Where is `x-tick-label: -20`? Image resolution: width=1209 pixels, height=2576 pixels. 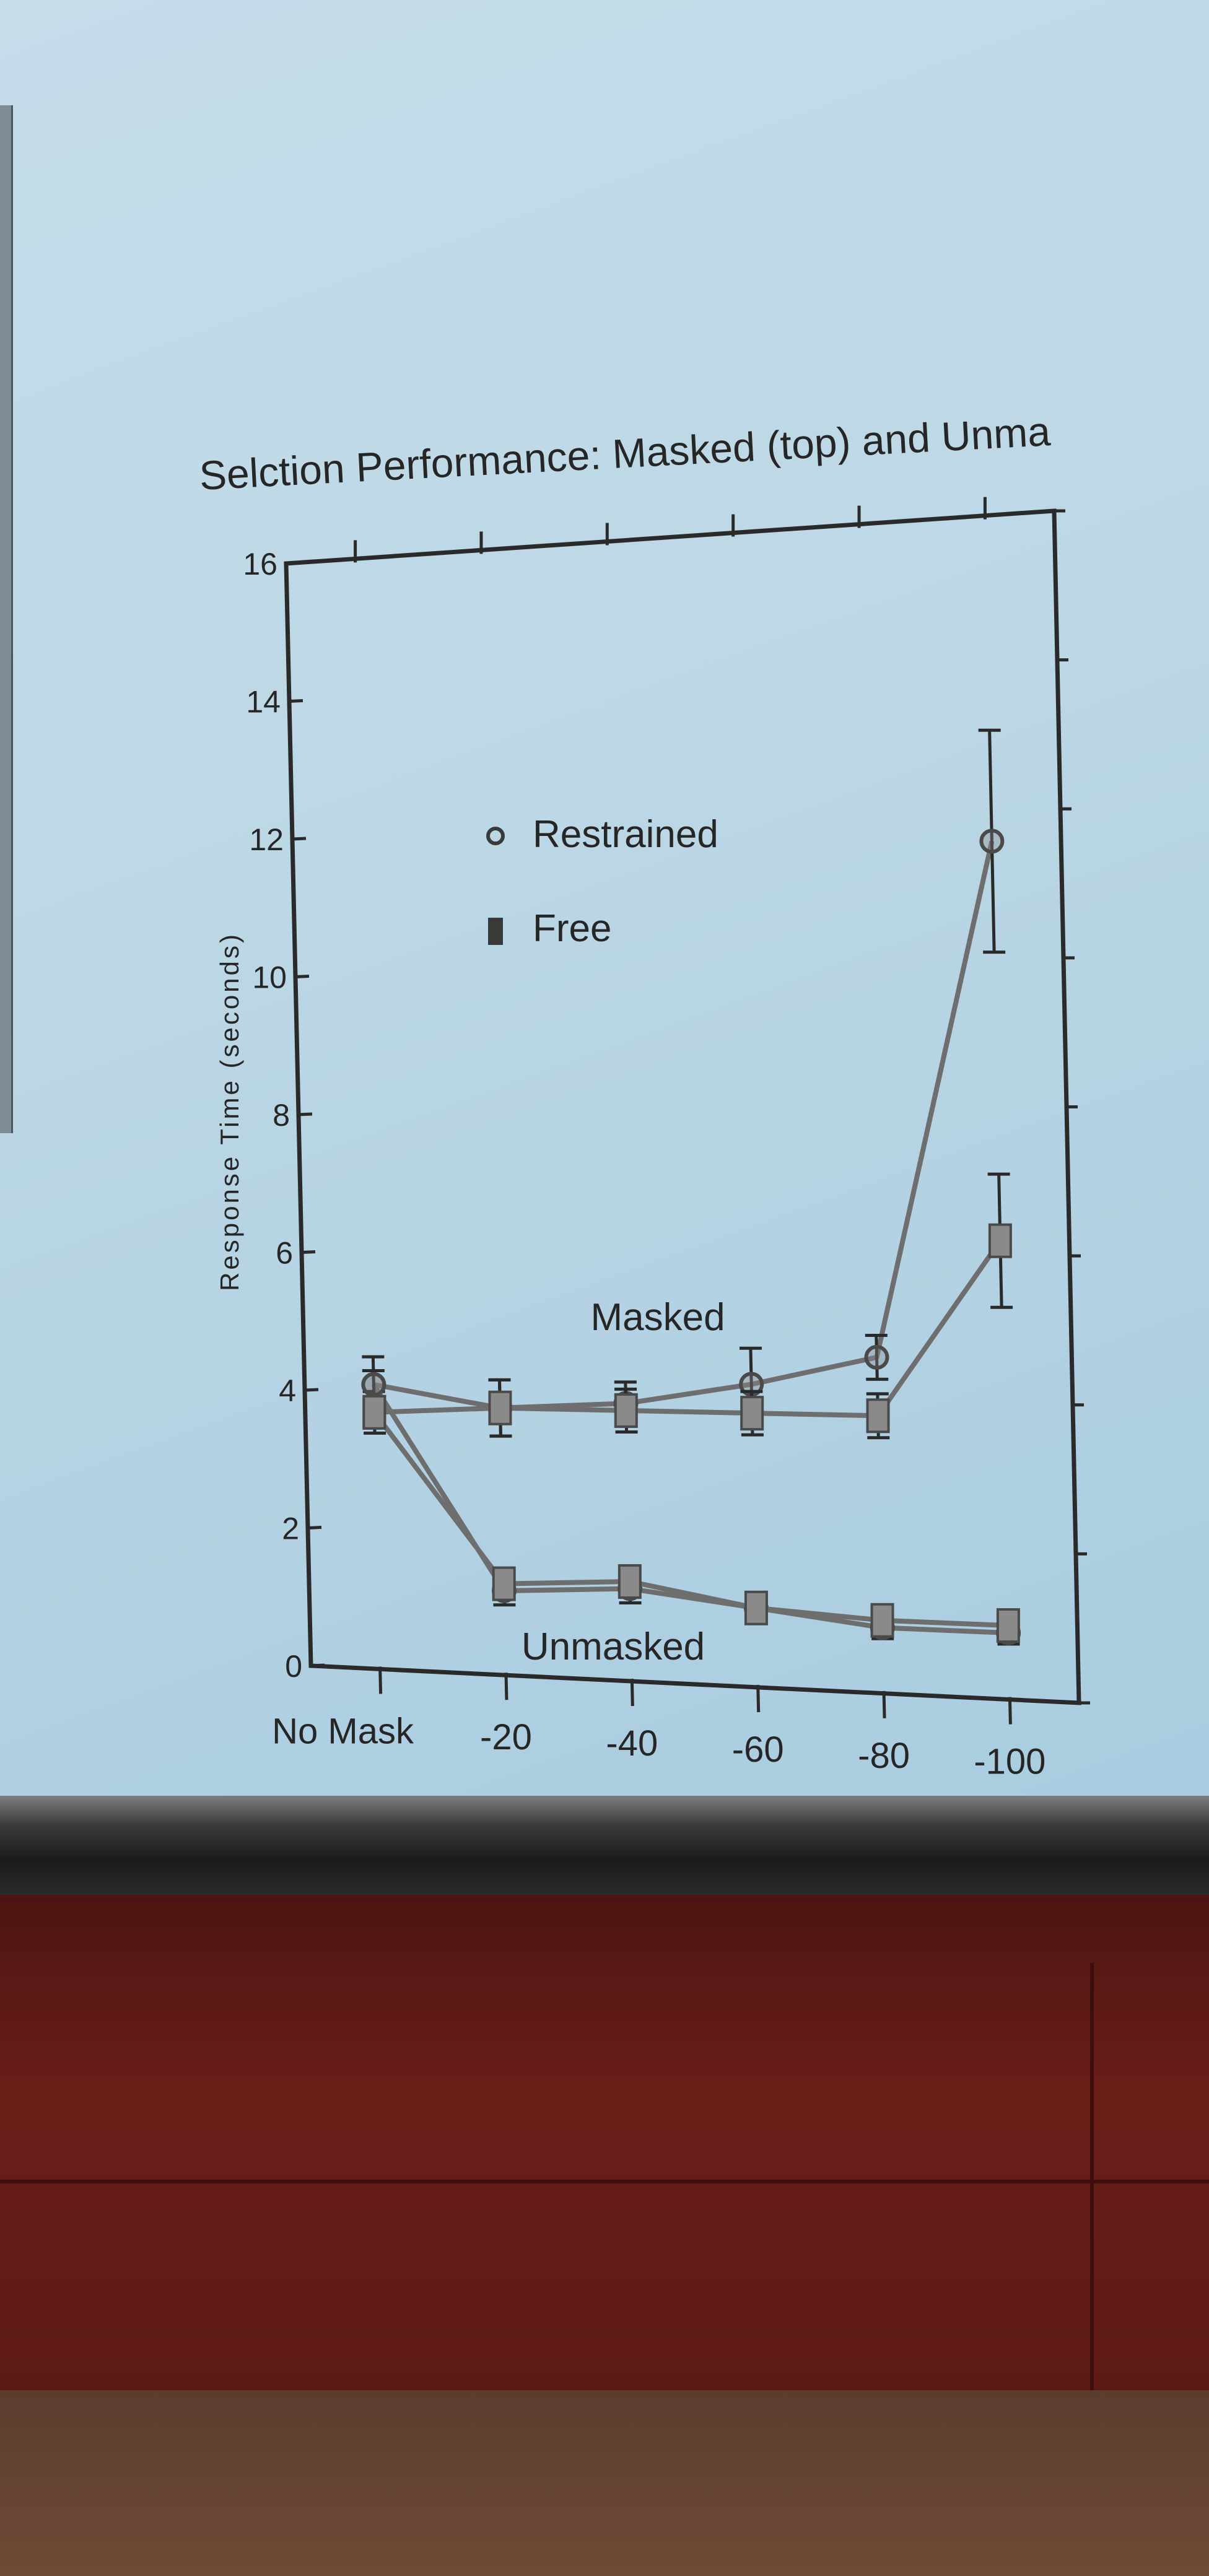
x-tick-label: -20 is located at coordinates (506, 1737).